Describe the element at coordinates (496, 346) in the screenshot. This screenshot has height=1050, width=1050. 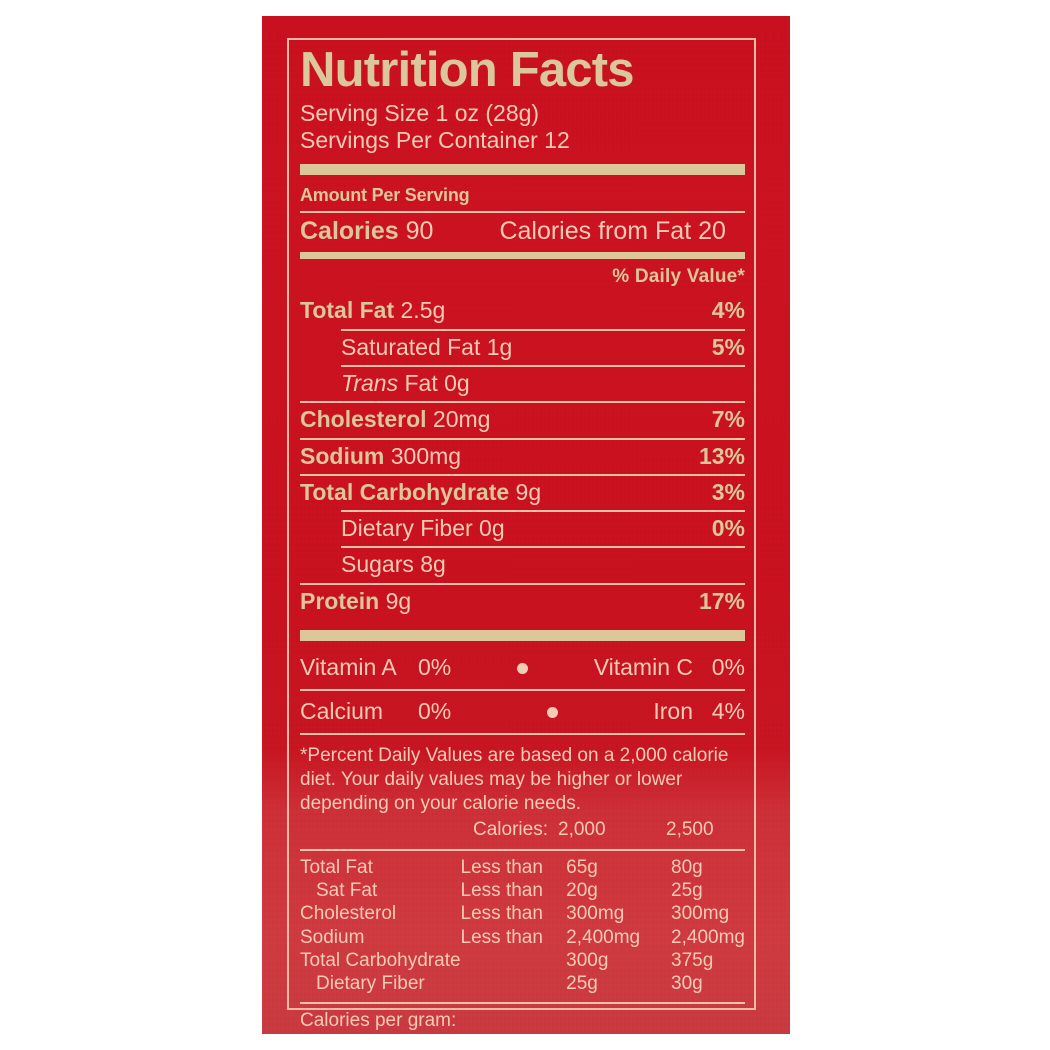
I see `nutrient-amount: 1g` at that location.